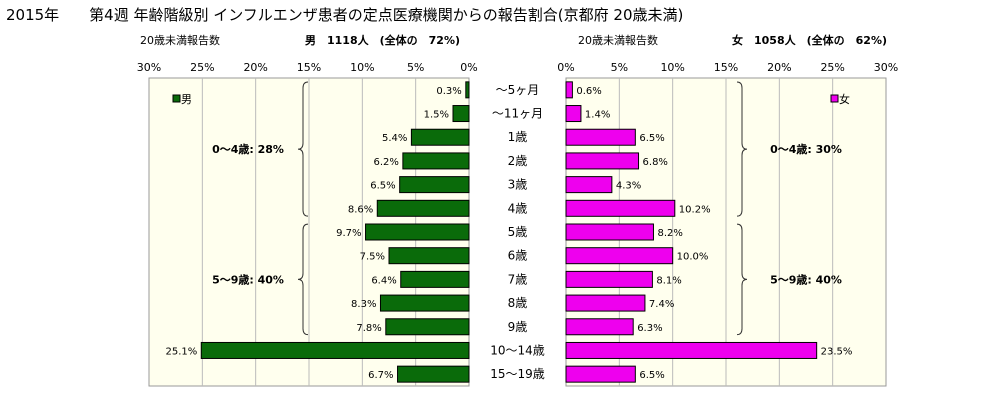  I want to click on female-caption: 20歳未満報告数, so click(618, 40).